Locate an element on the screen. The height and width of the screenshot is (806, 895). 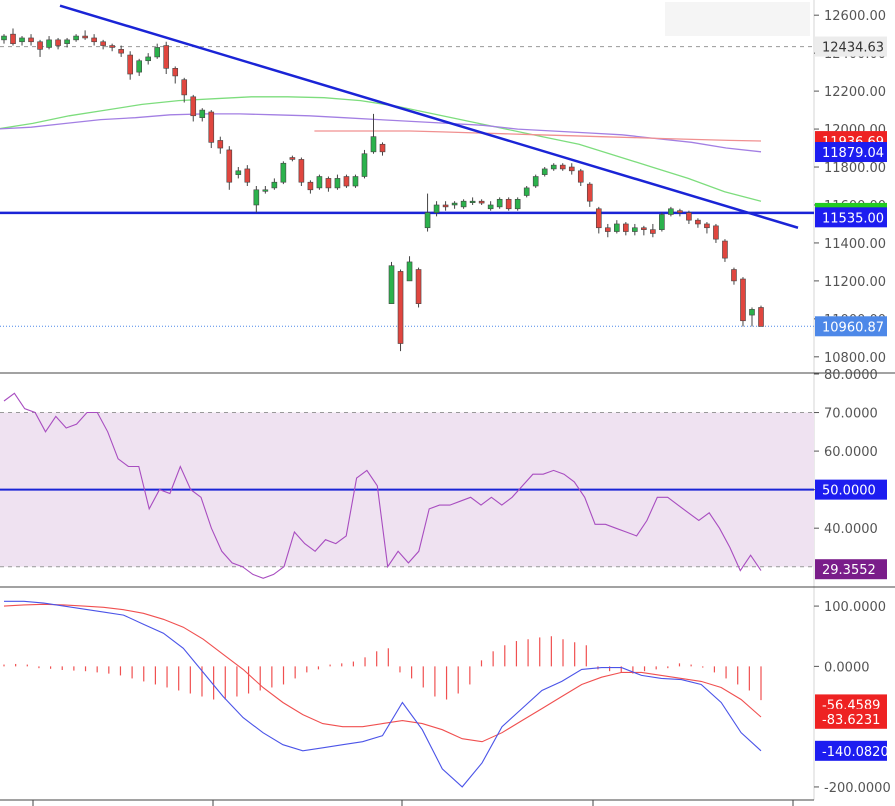
tag-last-price-bg is located at coordinates (851, 326).